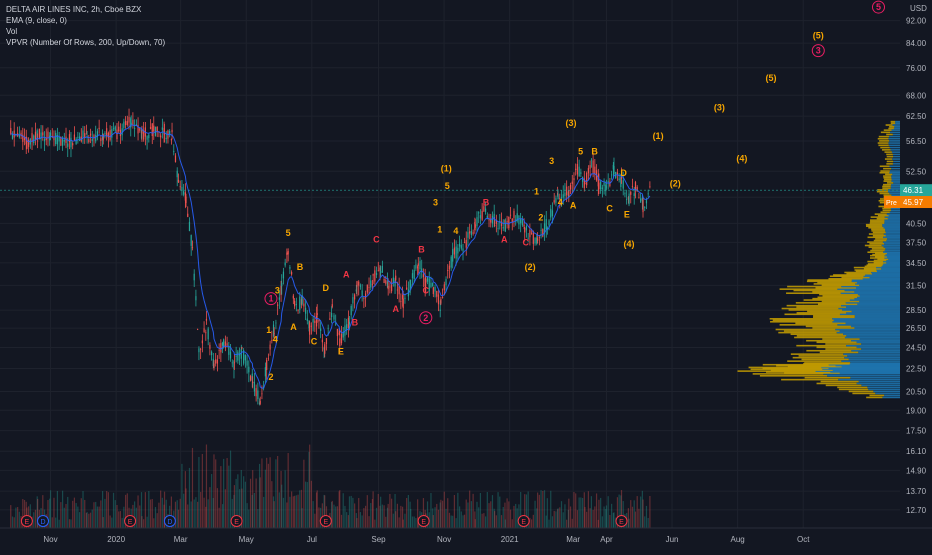 This screenshot has height=555, width=932. I want to click on event-marker-letter: D, so click(169, 522).